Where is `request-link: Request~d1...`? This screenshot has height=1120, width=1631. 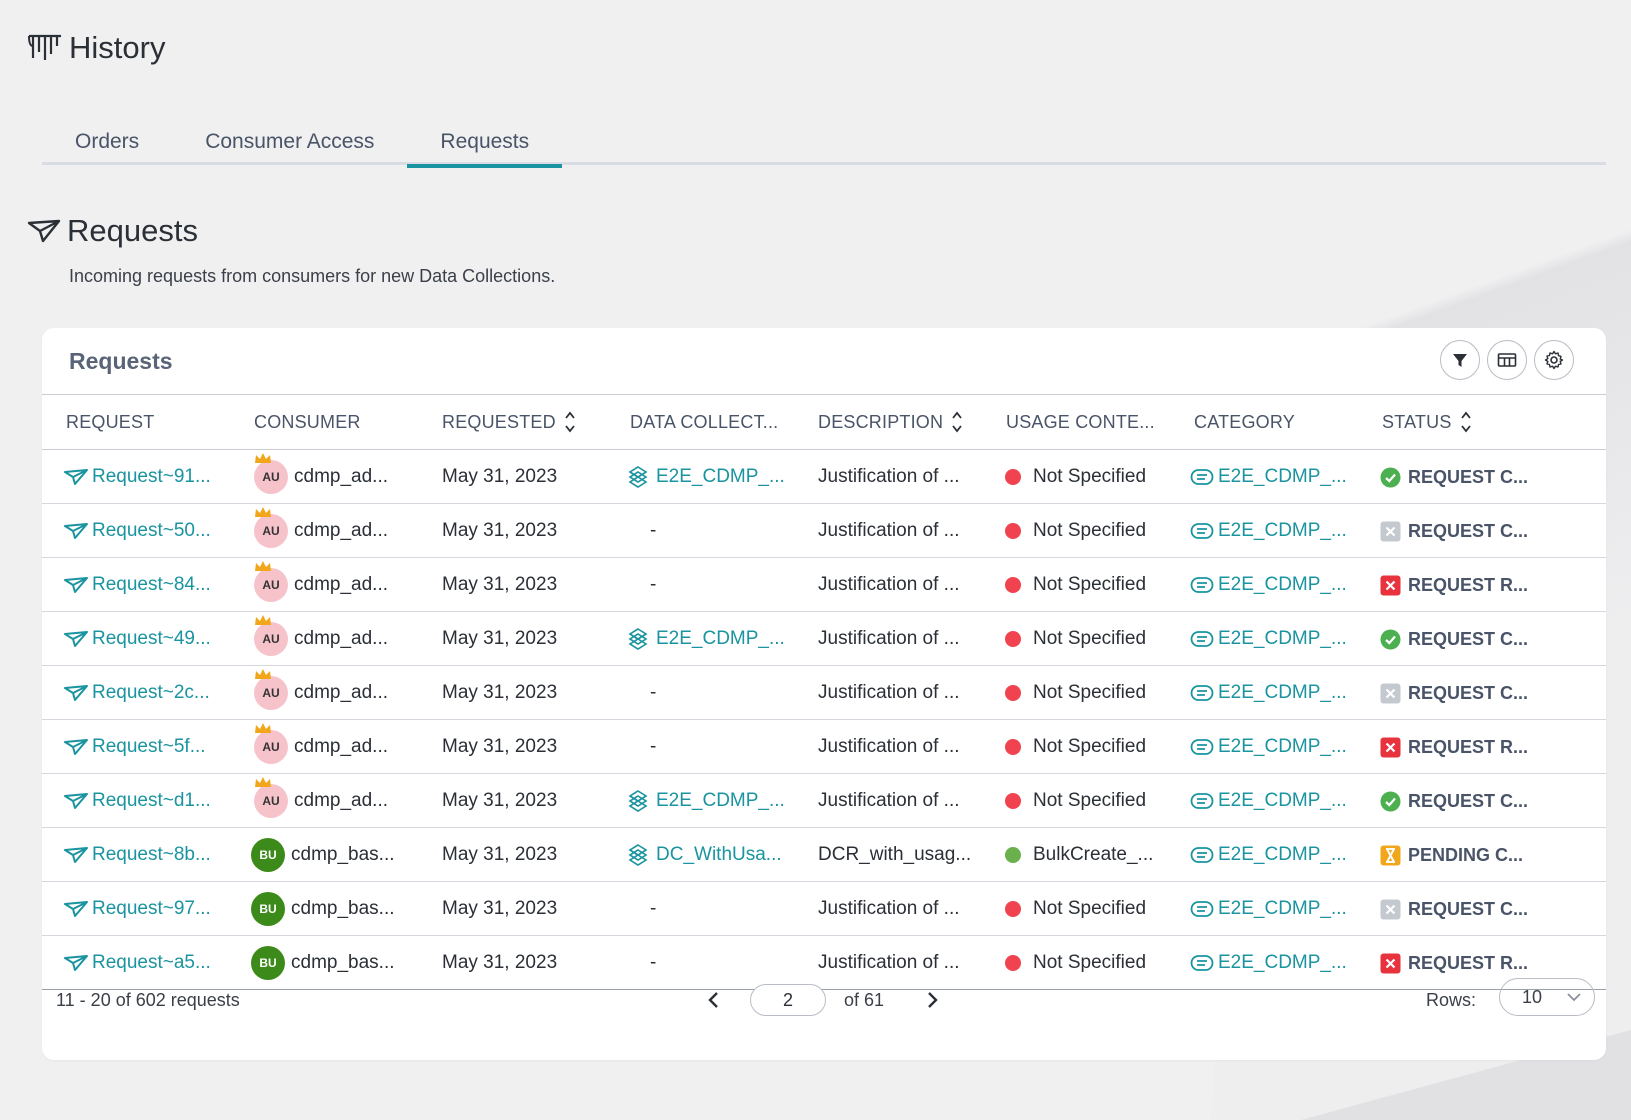 request-link: Request~d1... is located at coordinates (151, 800).